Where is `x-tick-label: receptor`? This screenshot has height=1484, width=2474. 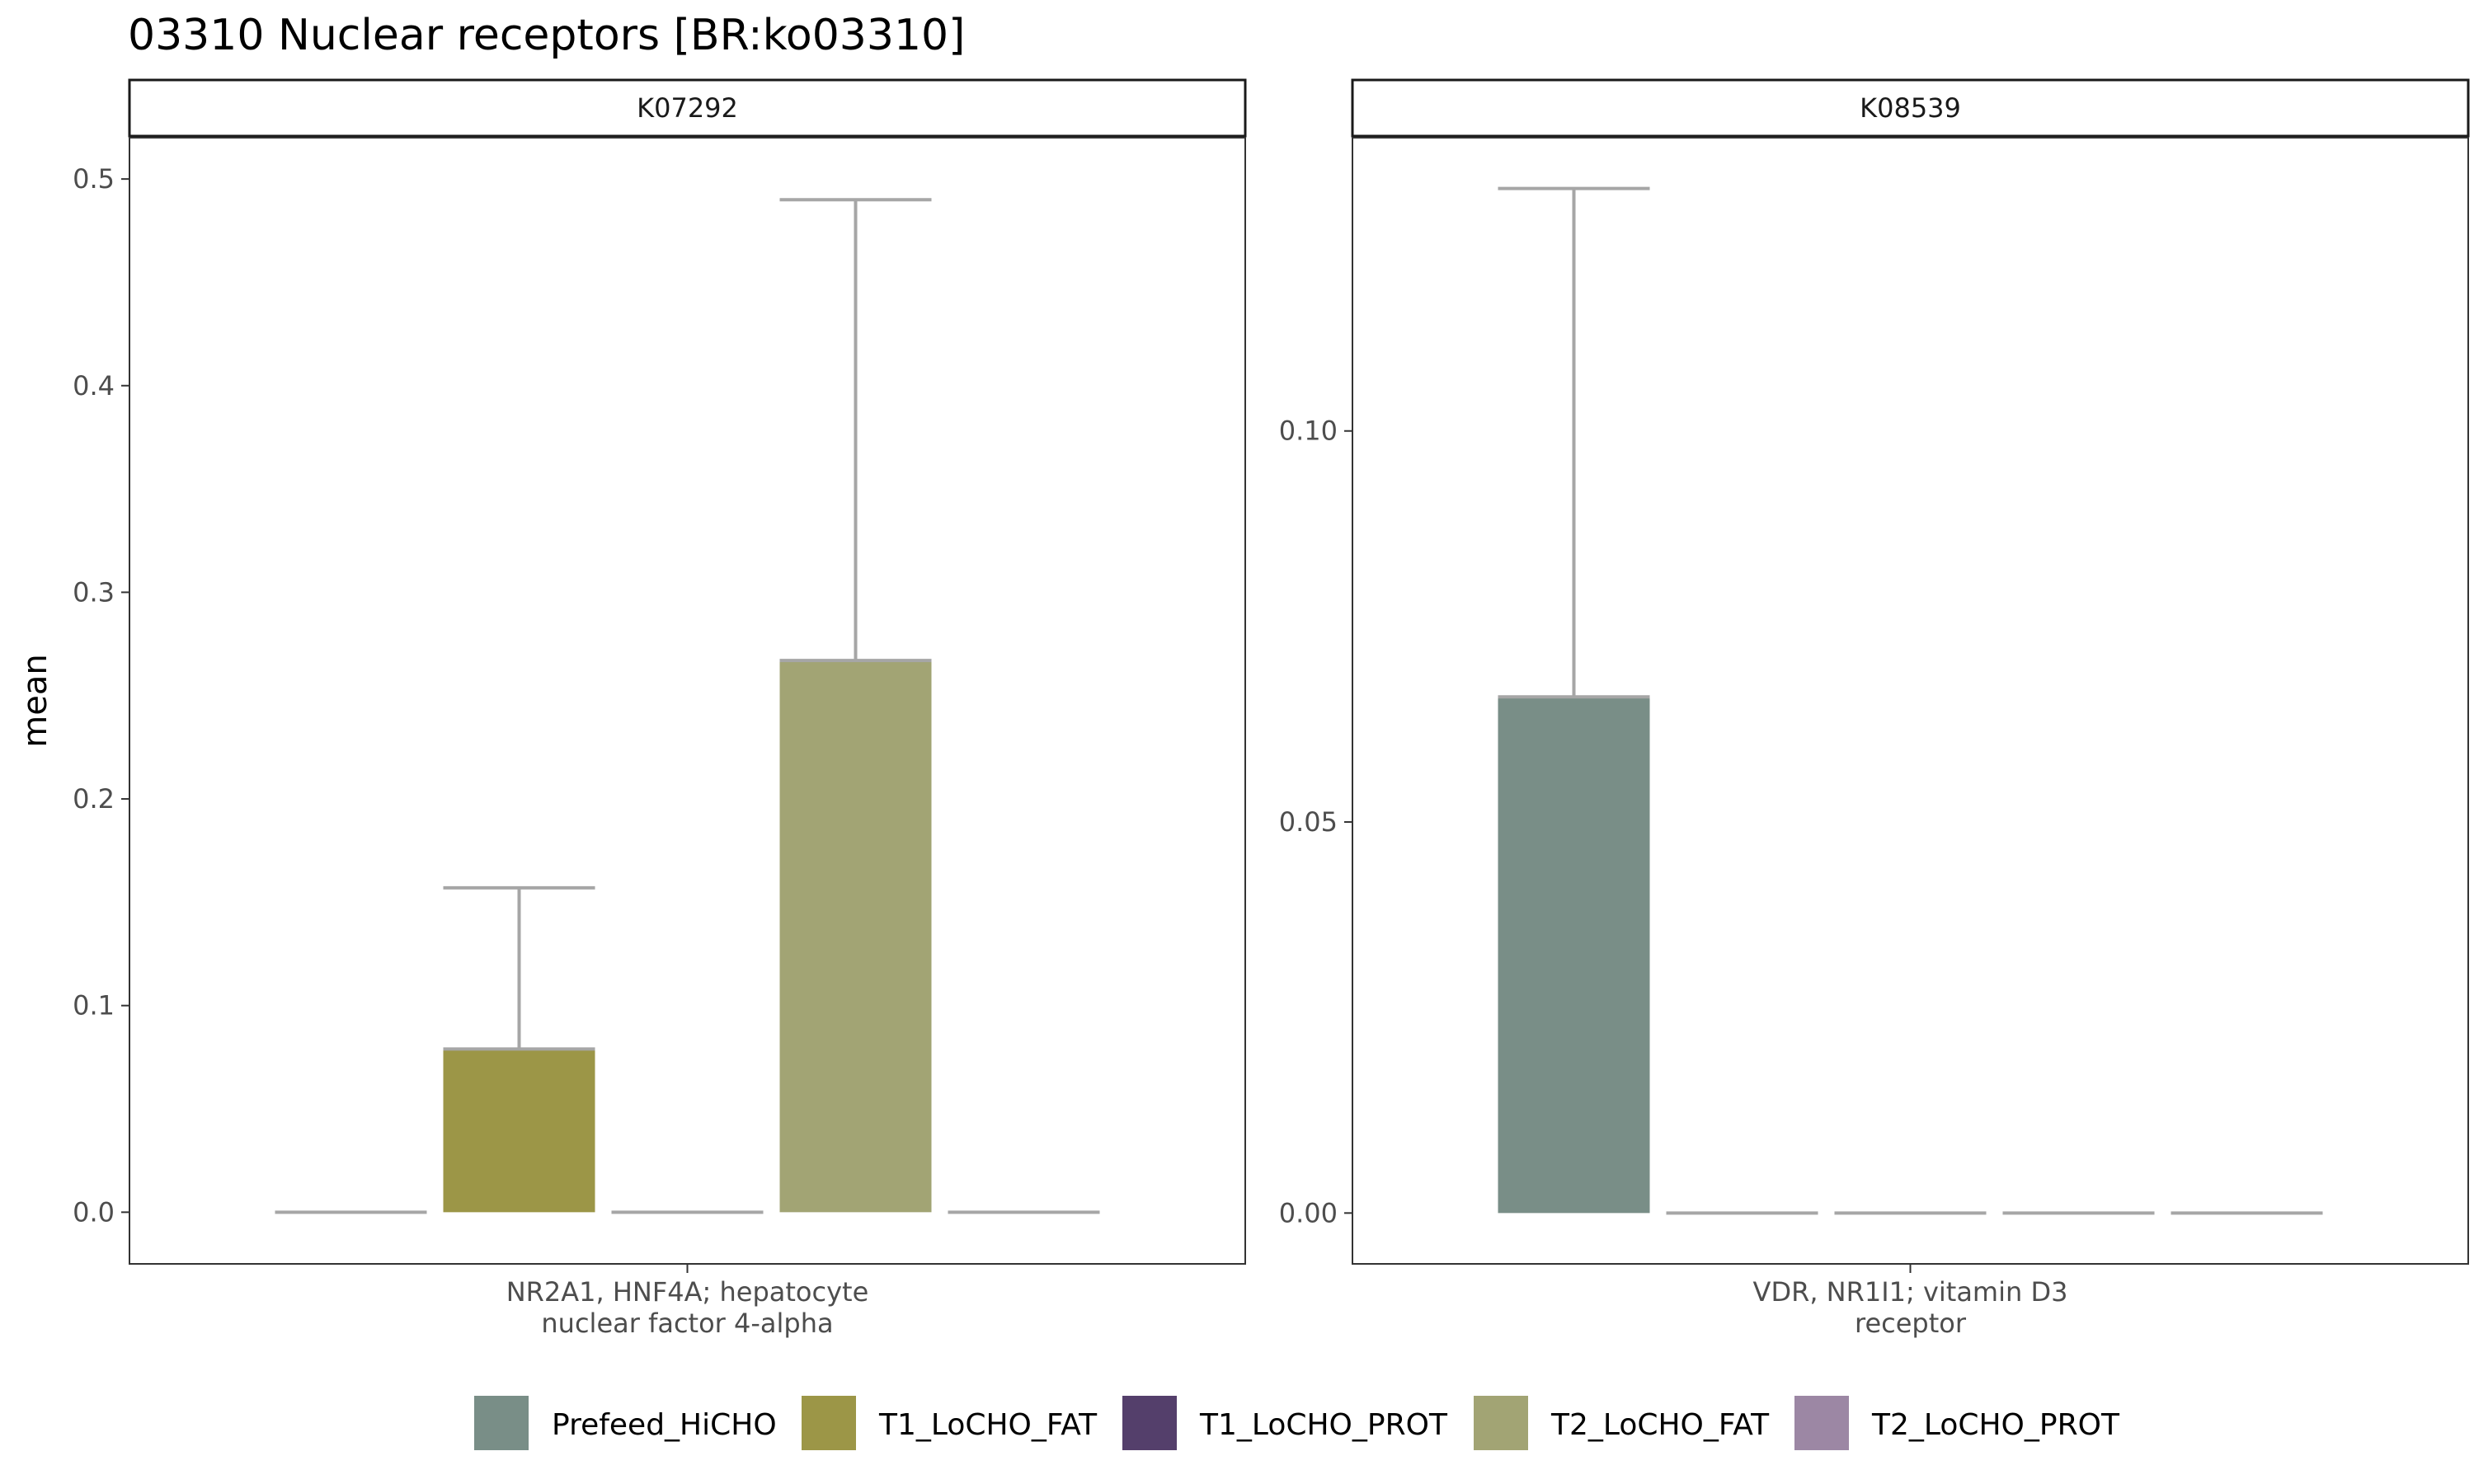 x-tick-label: receptor is located at coordinates (1911, 1323).